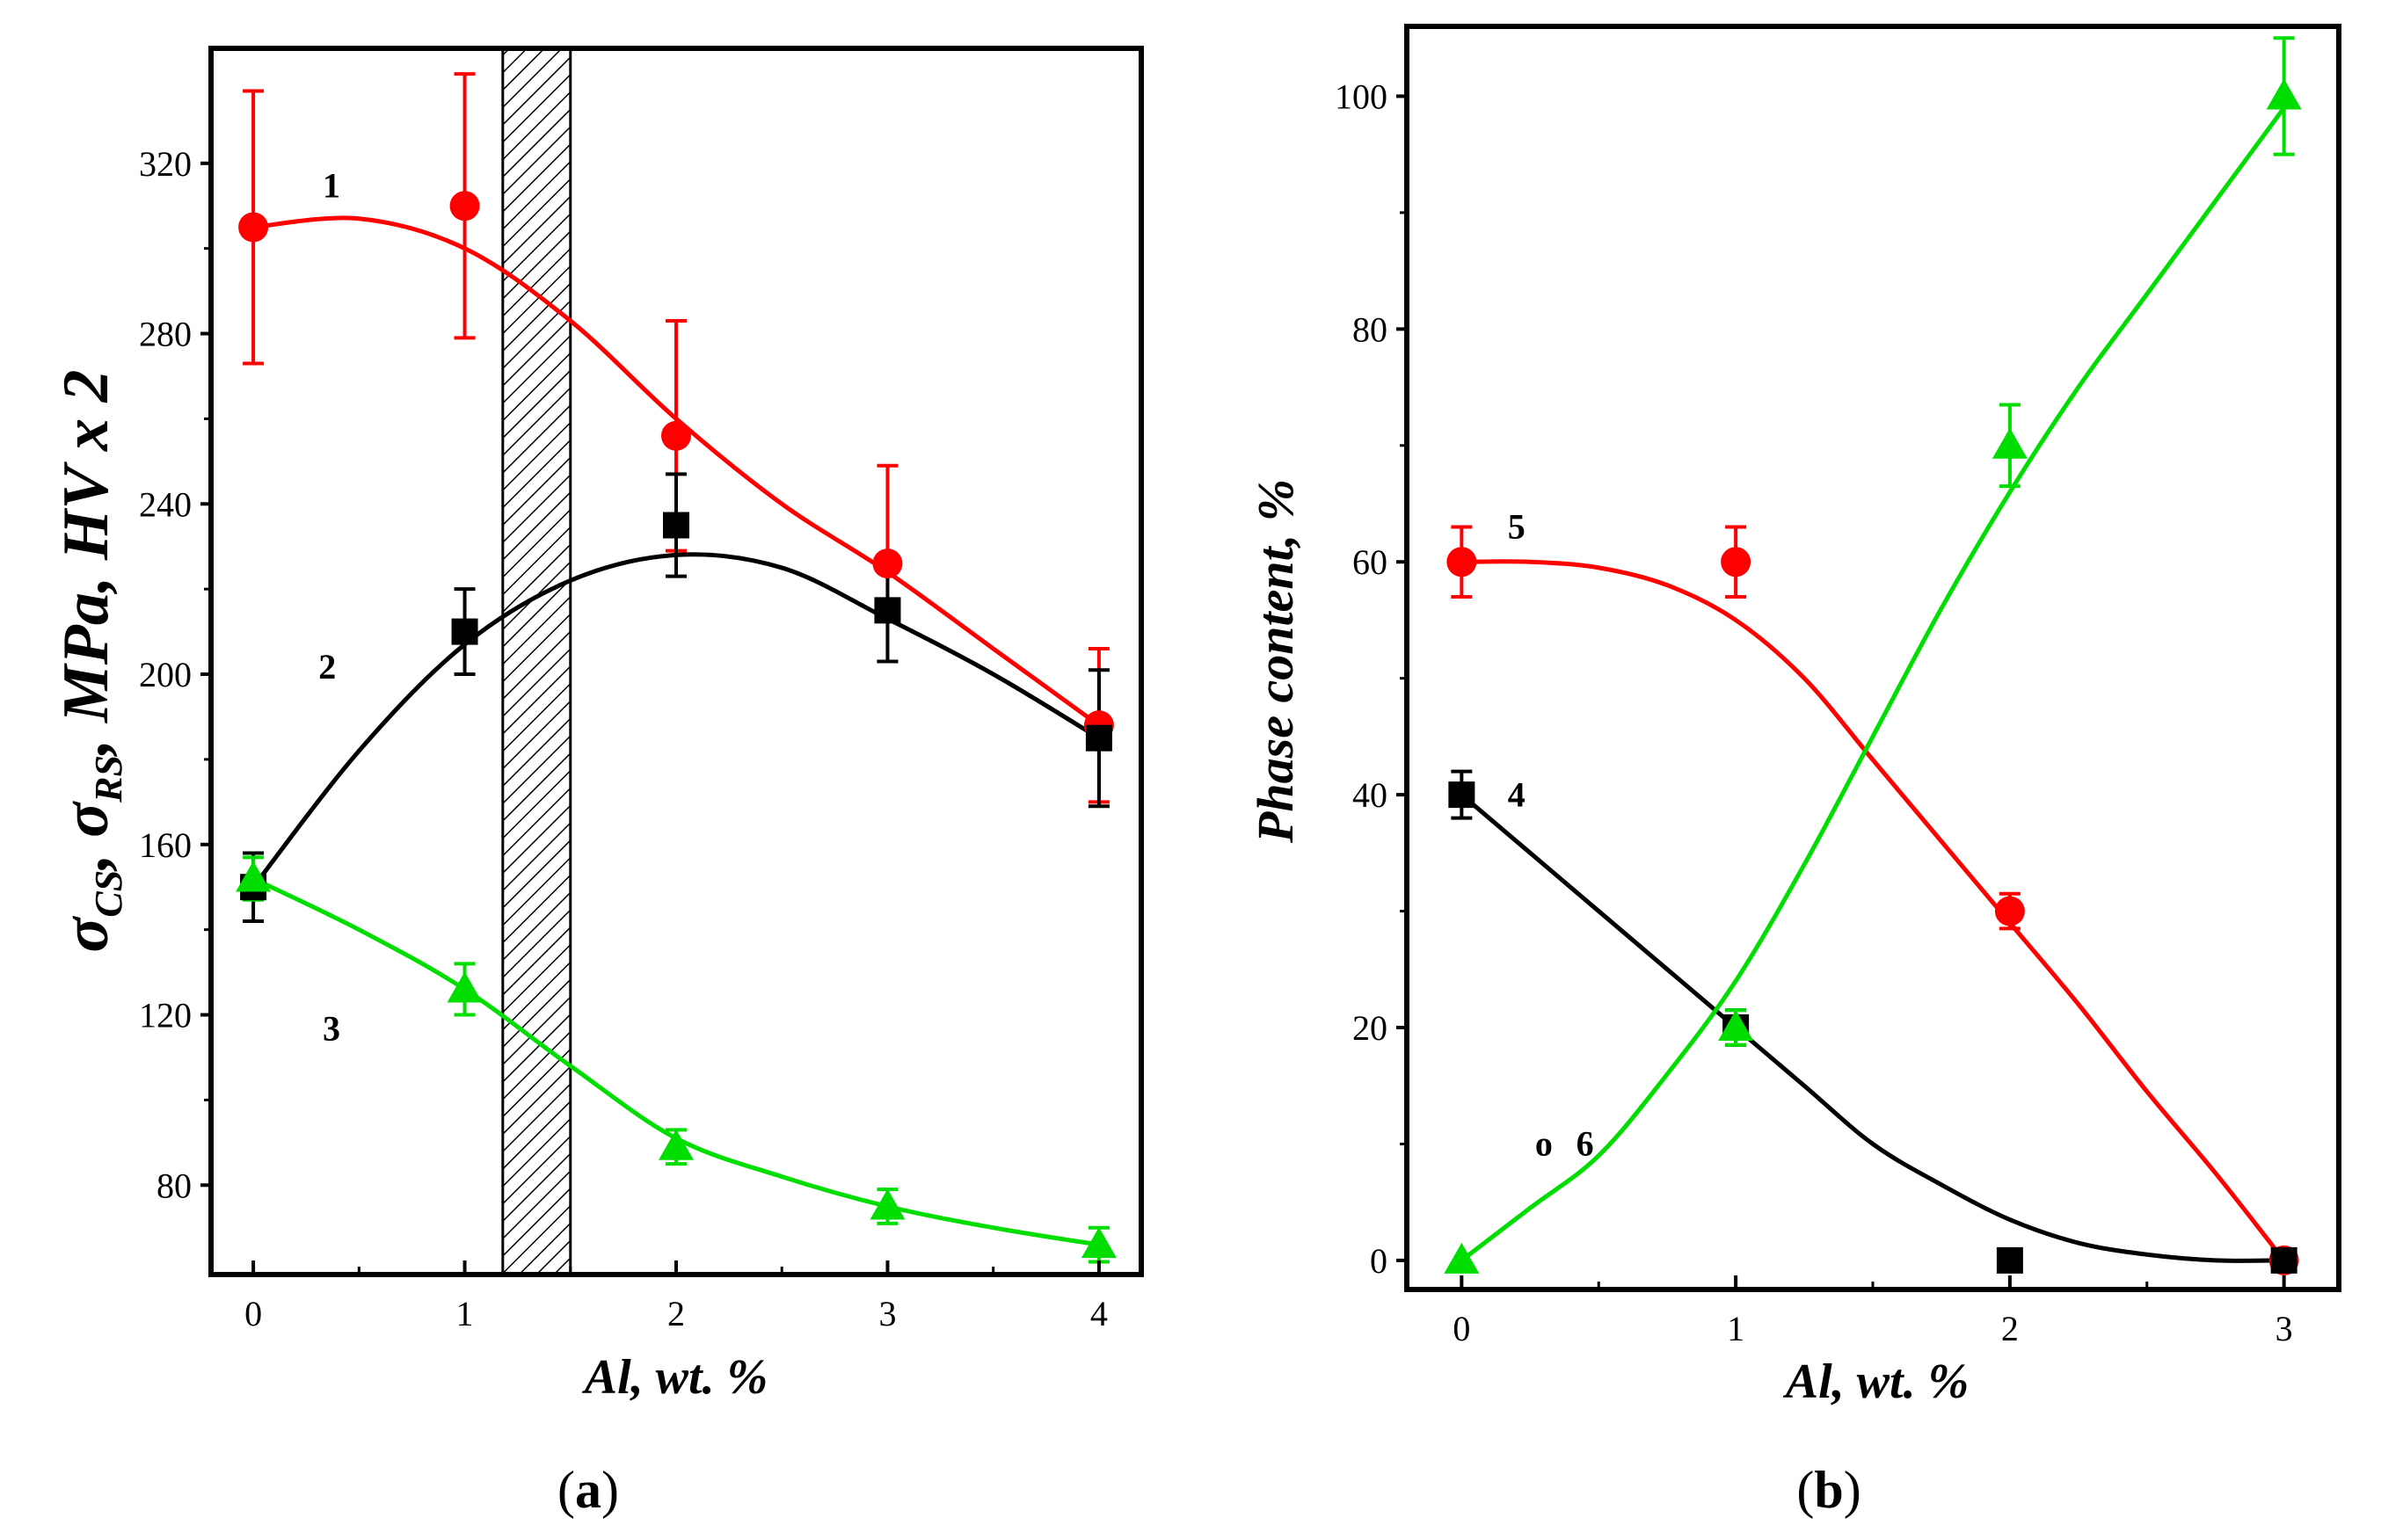 Image resolution: width=2403 pixels, height=1540 pixels. Describe the element at coordinates (1585, 1144) in the screenshot. I see `series-6-label: 6` at that location.